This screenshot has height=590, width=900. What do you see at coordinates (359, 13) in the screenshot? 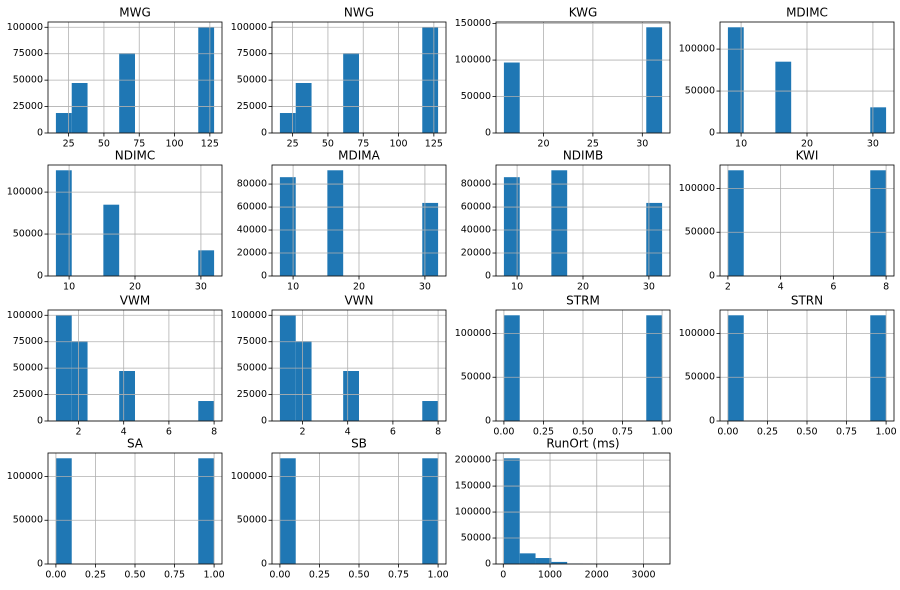
I see `chart-title: NWG` at bounding box center [359, 13].